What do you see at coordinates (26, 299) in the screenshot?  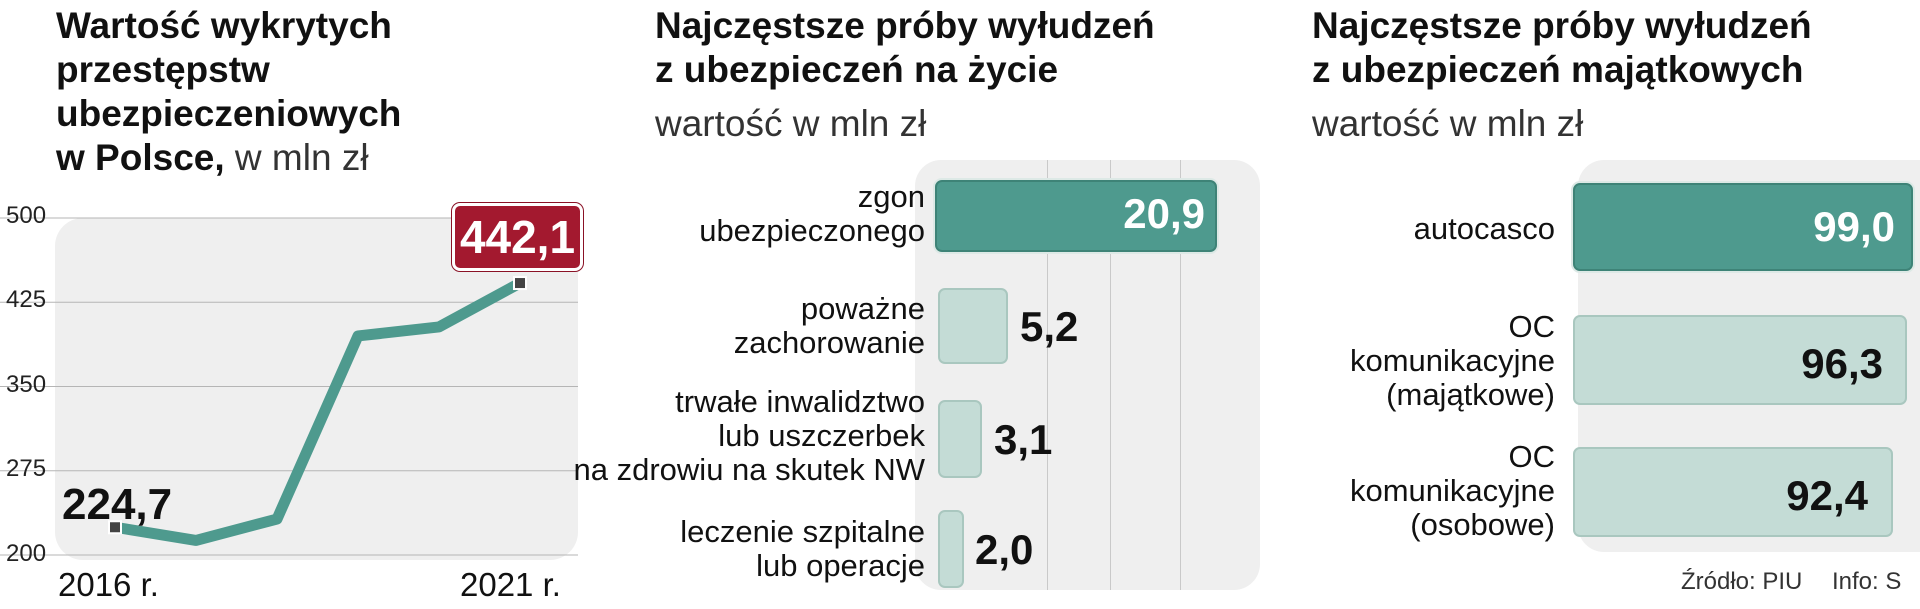 I see `y-tick-425: 425` at bounding box center [26, 299].